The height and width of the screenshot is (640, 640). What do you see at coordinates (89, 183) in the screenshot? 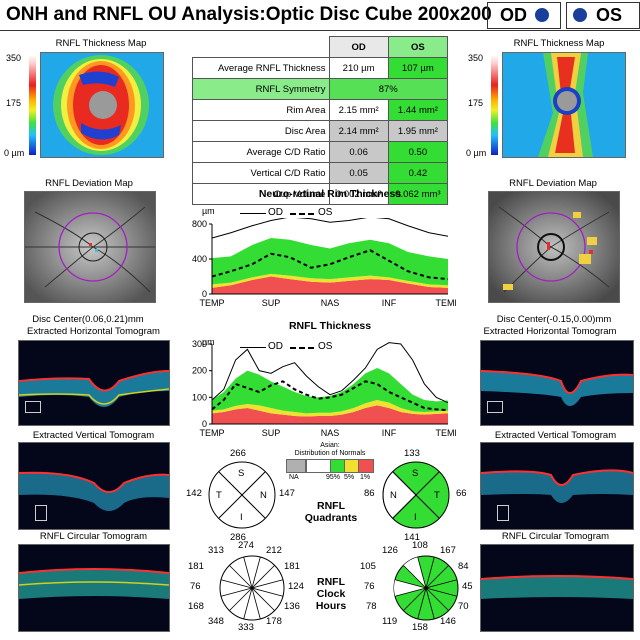
I see `od-deviation-map-caption: RNFL Deviation Map` at bounding box center [89, 183].